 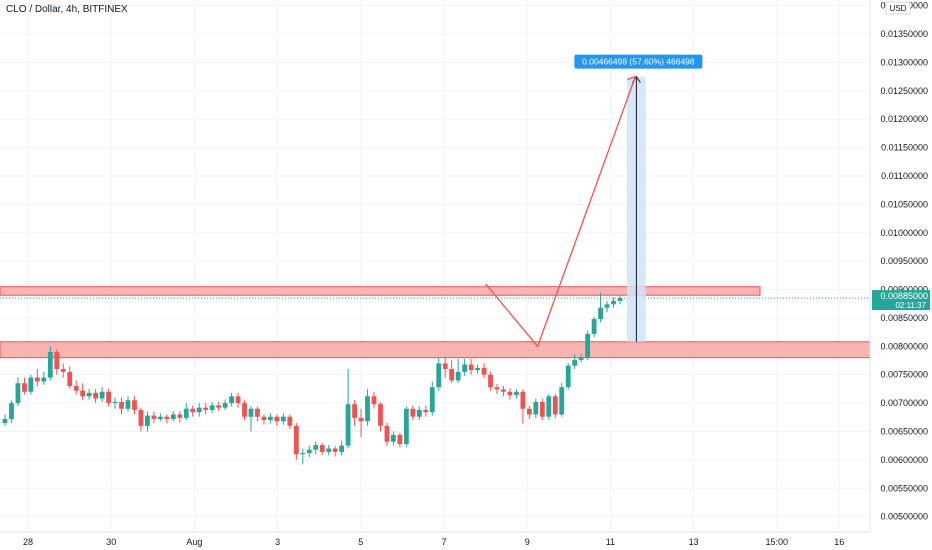 What do you see at coordinates (904, 517) in the screenshot?
I see `y-tick-label: 0.00500000` at bounding box center [904, 517].